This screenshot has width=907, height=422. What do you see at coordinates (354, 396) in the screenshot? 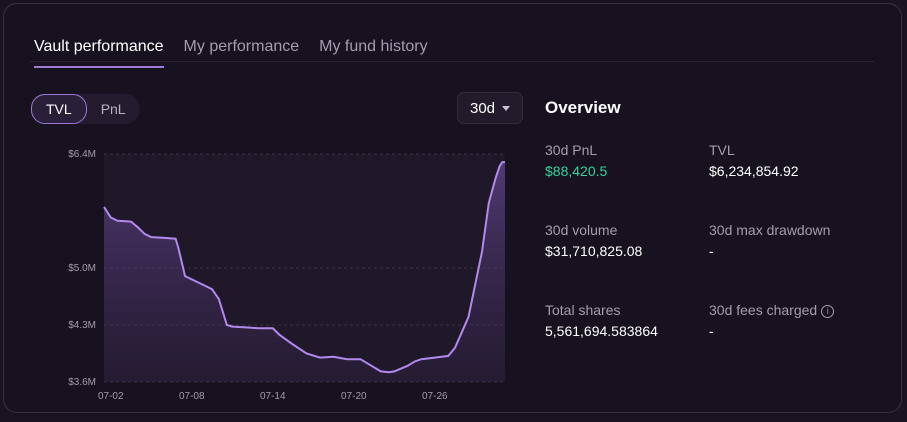
I see `x-tick-label: 07-20` at bounding box center [354, 396].